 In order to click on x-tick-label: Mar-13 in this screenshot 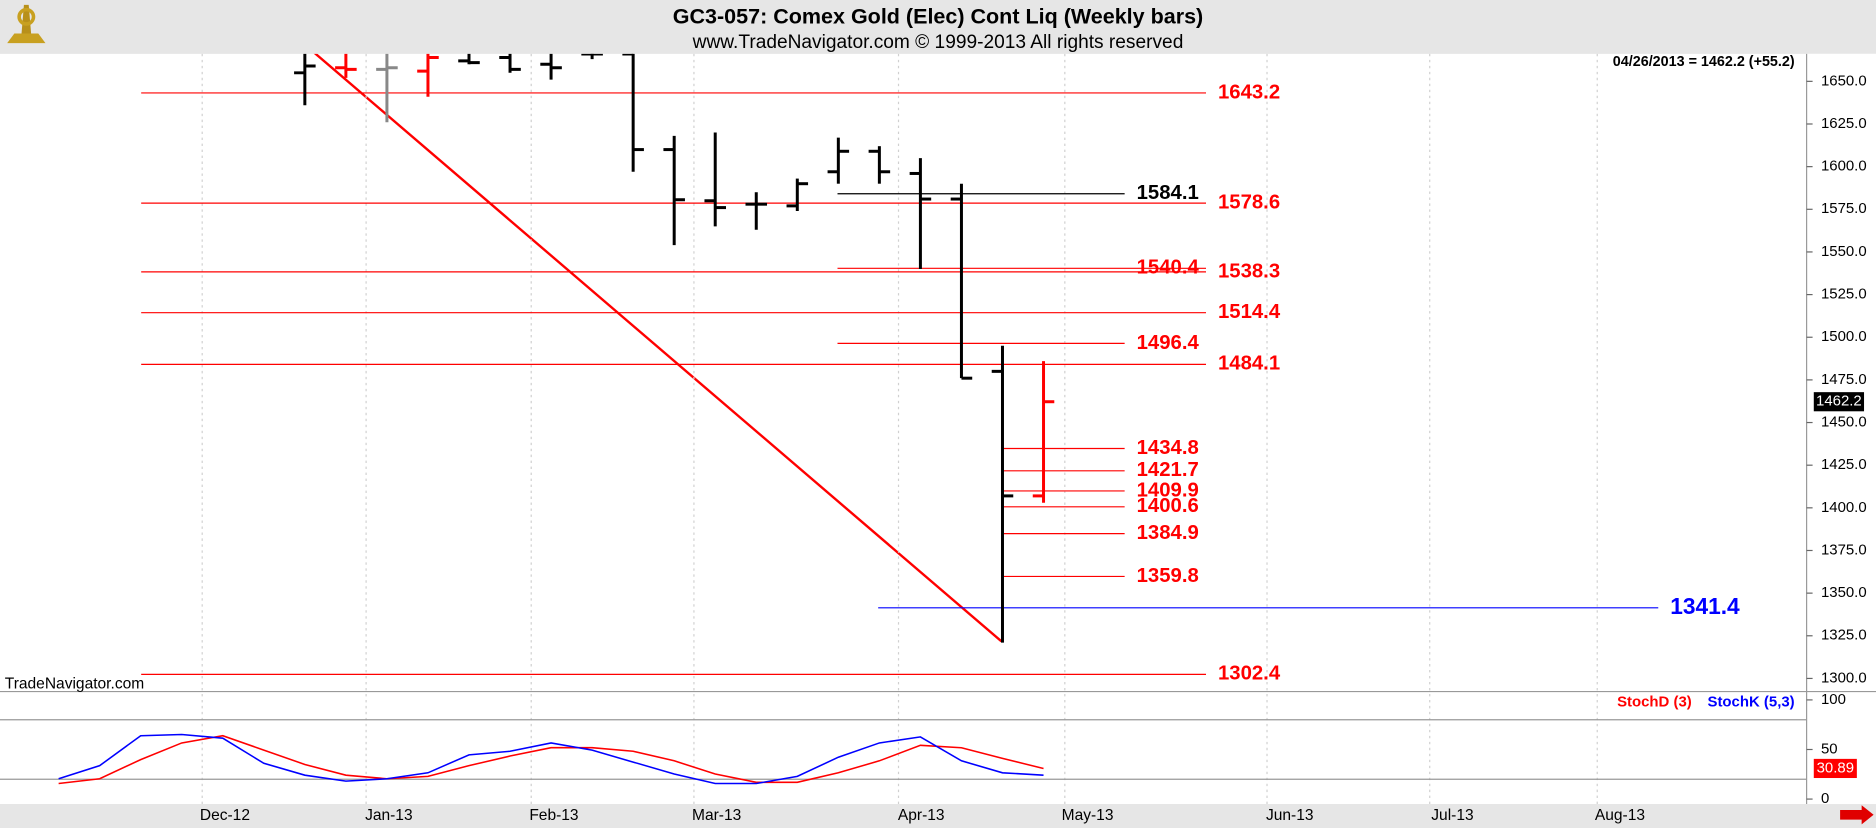, I will do `click(716, 815)`.